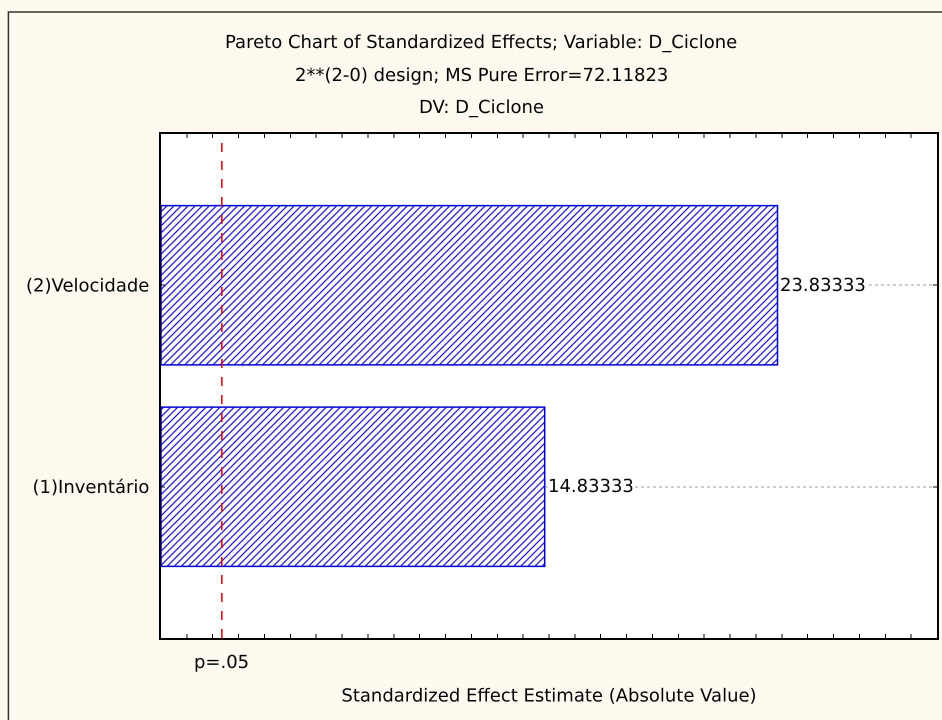 The height and width of the screenshot is (720, 942). Describe the element at coordinates (591, 486) in the screenshot. I see `data-label: 14.83333` at that location.